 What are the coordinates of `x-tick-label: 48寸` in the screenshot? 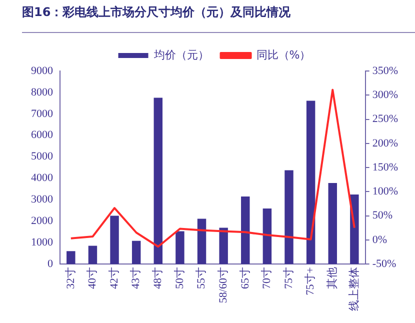 It's located at (157, 278).